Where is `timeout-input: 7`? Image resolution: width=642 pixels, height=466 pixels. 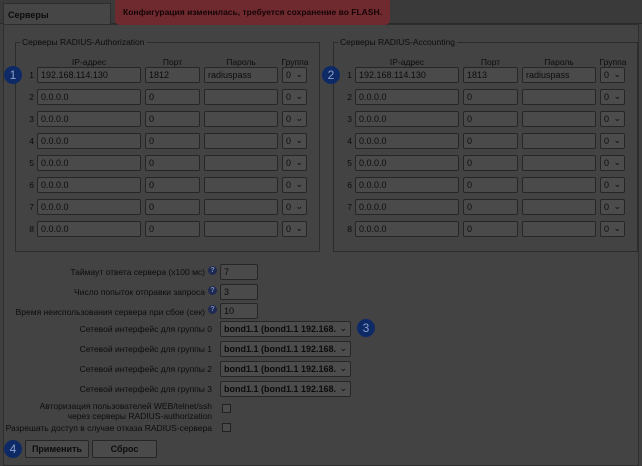 timeout-input: 7 is located at coordinates (239, 272).